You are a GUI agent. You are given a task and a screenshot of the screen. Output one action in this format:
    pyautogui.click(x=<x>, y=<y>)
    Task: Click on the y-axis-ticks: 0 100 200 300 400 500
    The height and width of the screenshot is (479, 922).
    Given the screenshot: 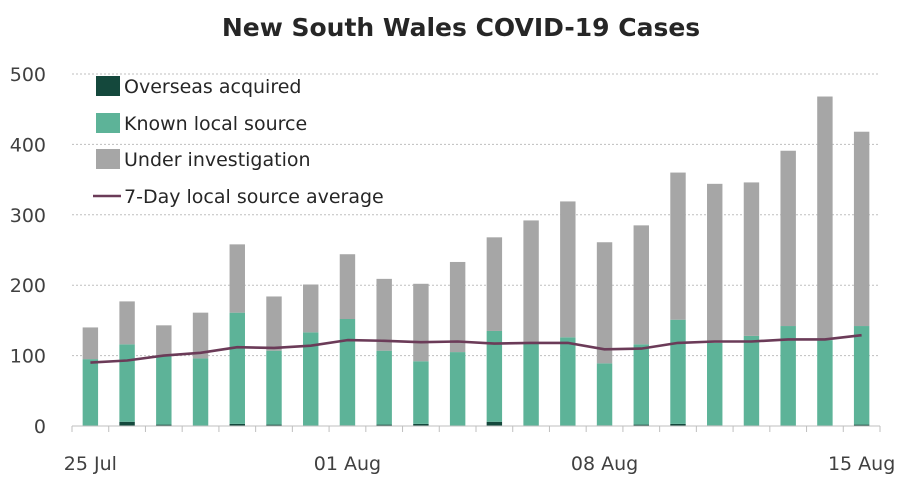 What is the action you would take?
    pyautogui.click(x=28, y=251)
    